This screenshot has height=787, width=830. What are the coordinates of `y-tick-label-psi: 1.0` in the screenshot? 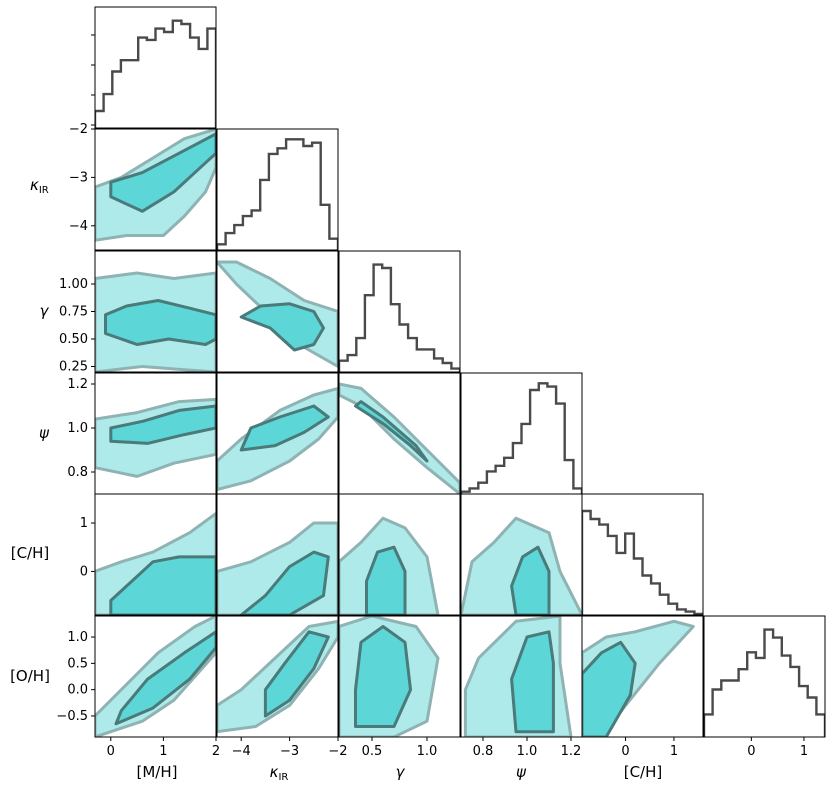 It's located at (77, 428).